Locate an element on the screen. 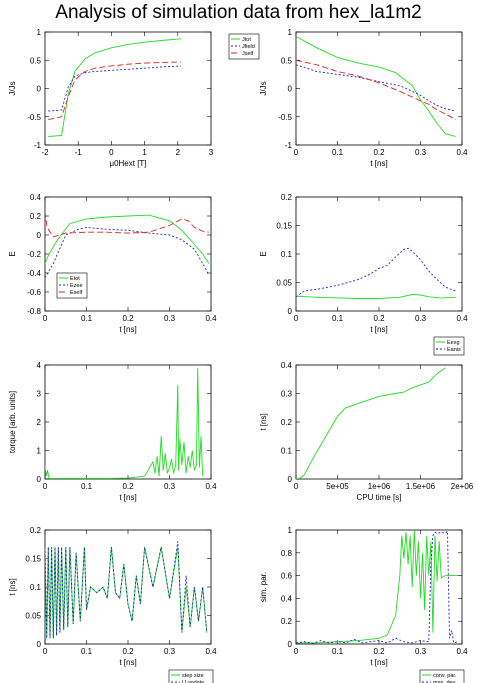 The height and width of the screenshot is (683, 477). x-tick-label: -2 is located at coordinates (45, 152).